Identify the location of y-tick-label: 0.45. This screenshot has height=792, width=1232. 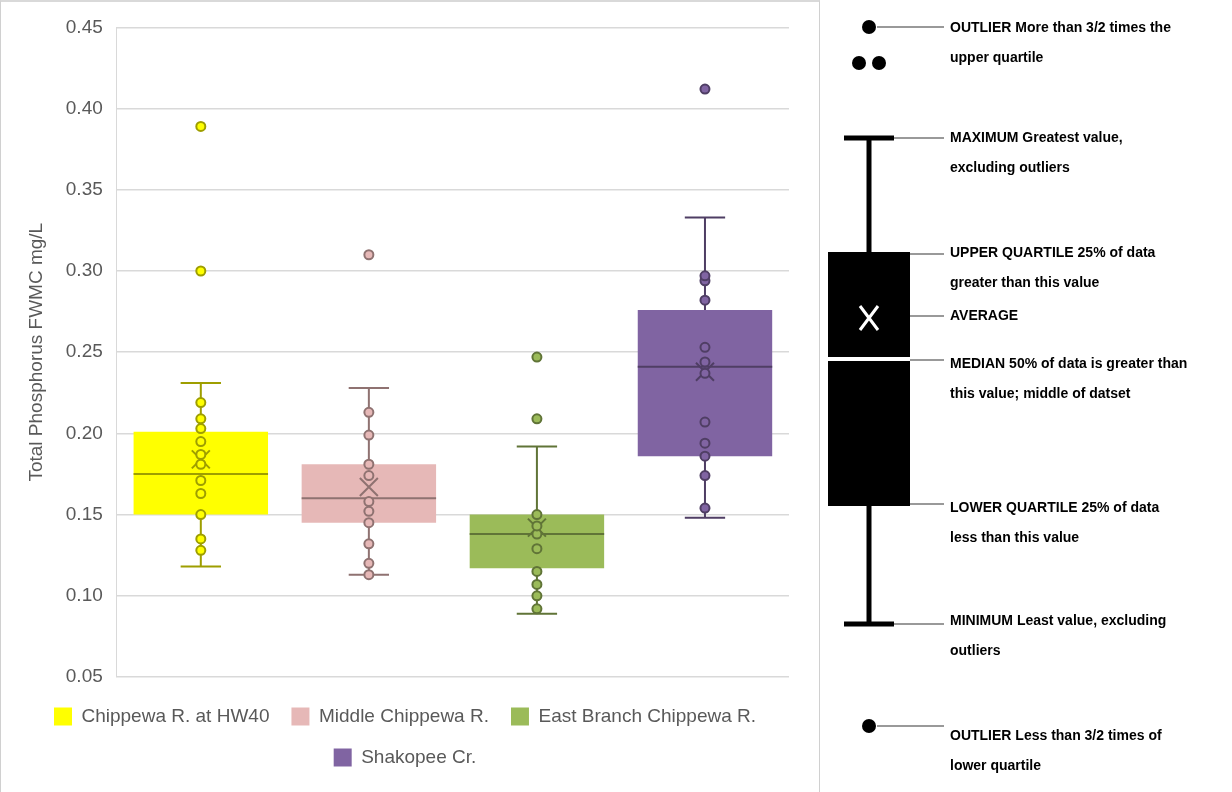
(84, 26).